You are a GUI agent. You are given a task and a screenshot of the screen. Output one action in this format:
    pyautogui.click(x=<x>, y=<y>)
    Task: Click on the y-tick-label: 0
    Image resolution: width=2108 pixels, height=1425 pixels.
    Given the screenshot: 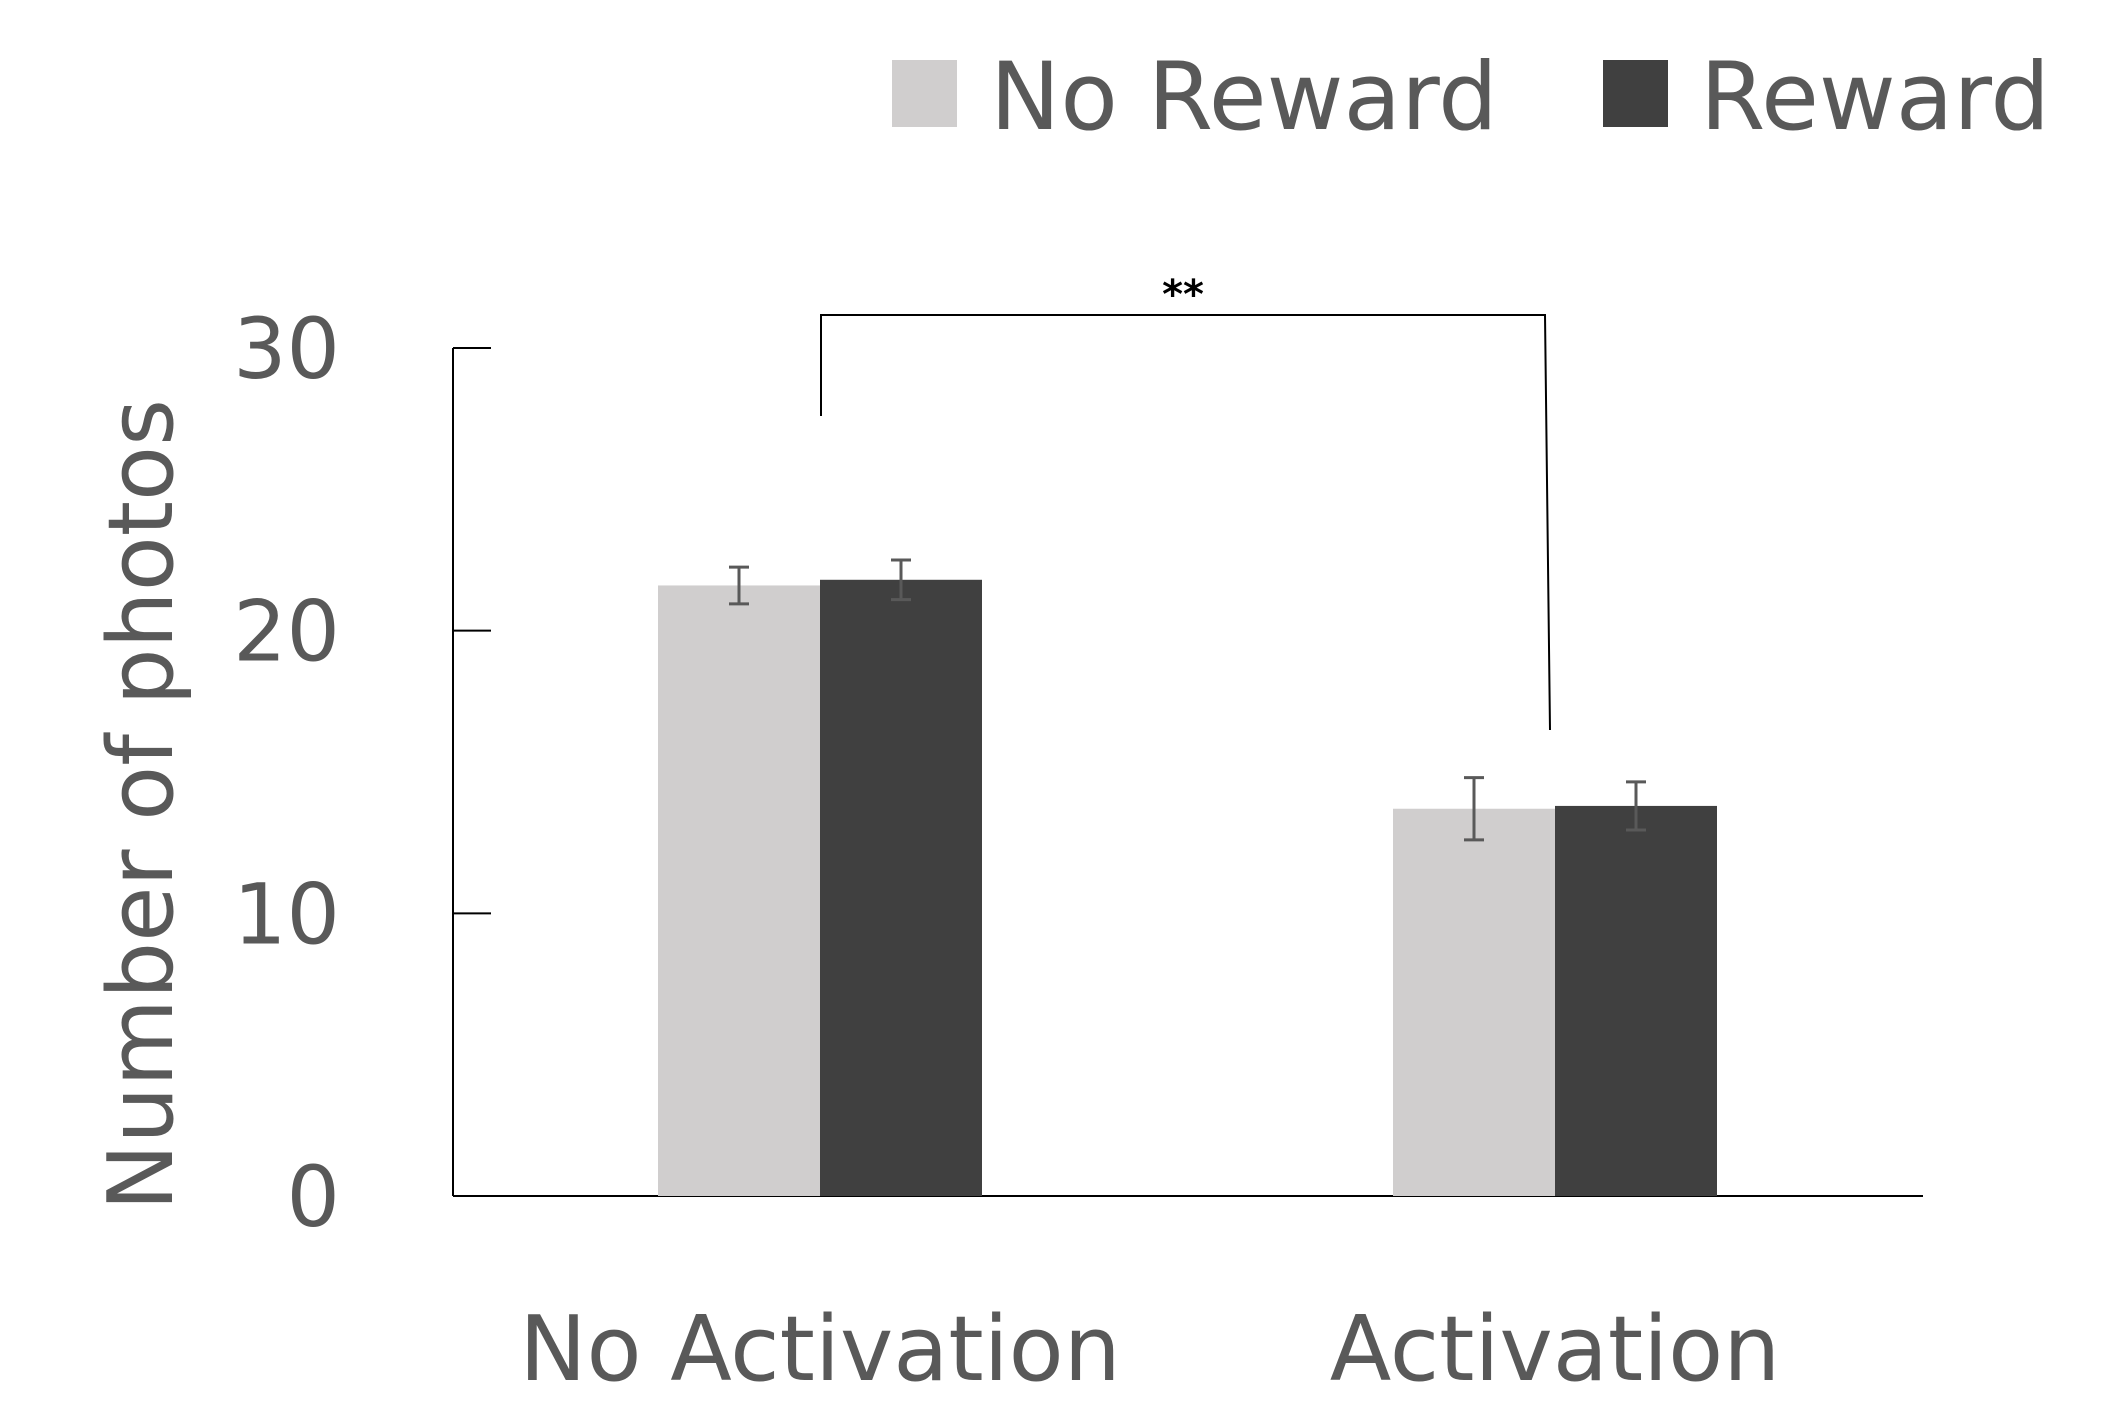 What is the action you would take?
    pyautogui.click(x=313, y=1197)
    